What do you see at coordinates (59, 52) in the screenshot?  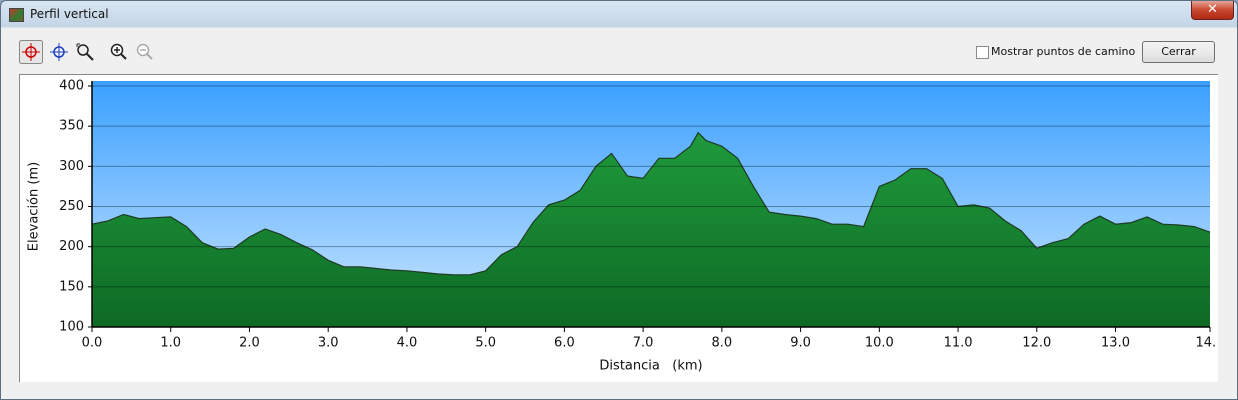 I see `crosshair-blue-tool` at bounding box center [59, 52].